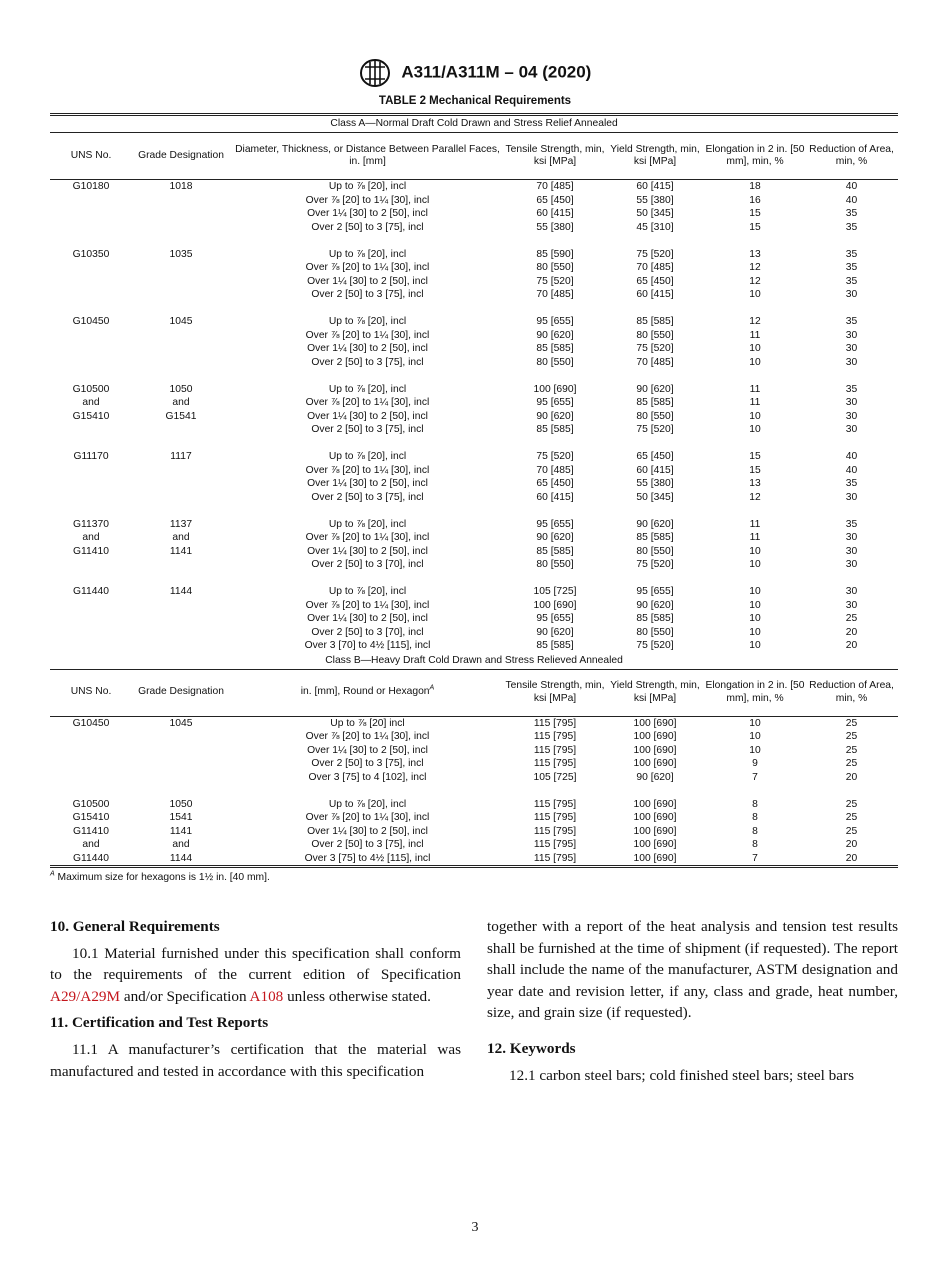 The width and height of the screenshot is (950, 1272). I want to click on elongation: 9, so click(755, 763).